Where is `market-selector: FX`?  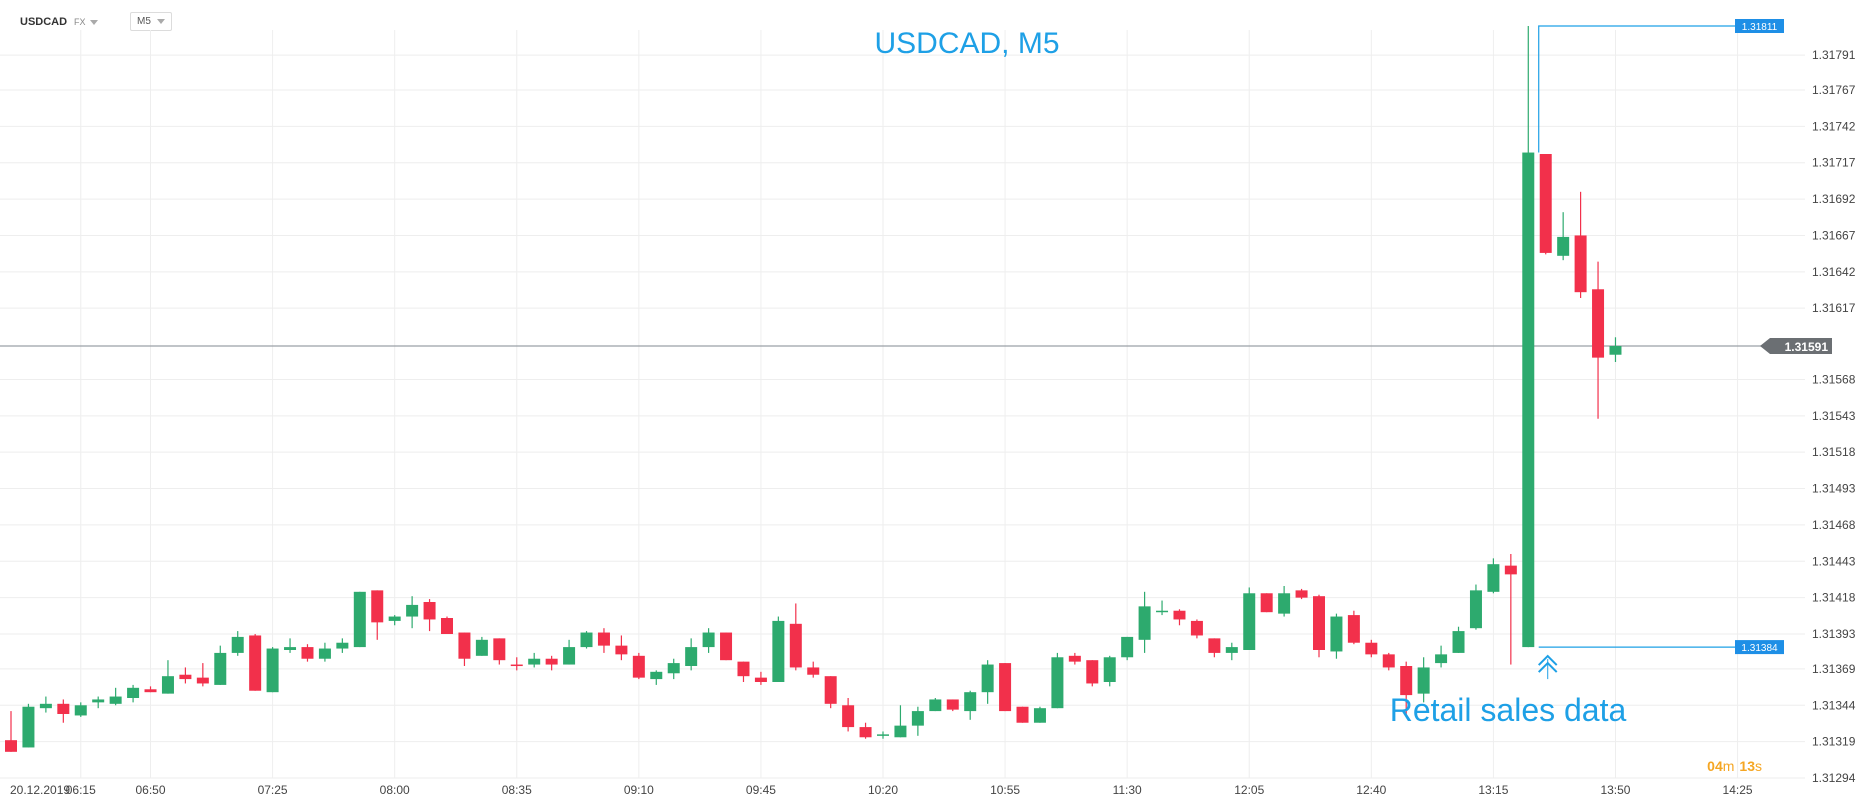 market-selector: FX is located at coordinates (86, 22).